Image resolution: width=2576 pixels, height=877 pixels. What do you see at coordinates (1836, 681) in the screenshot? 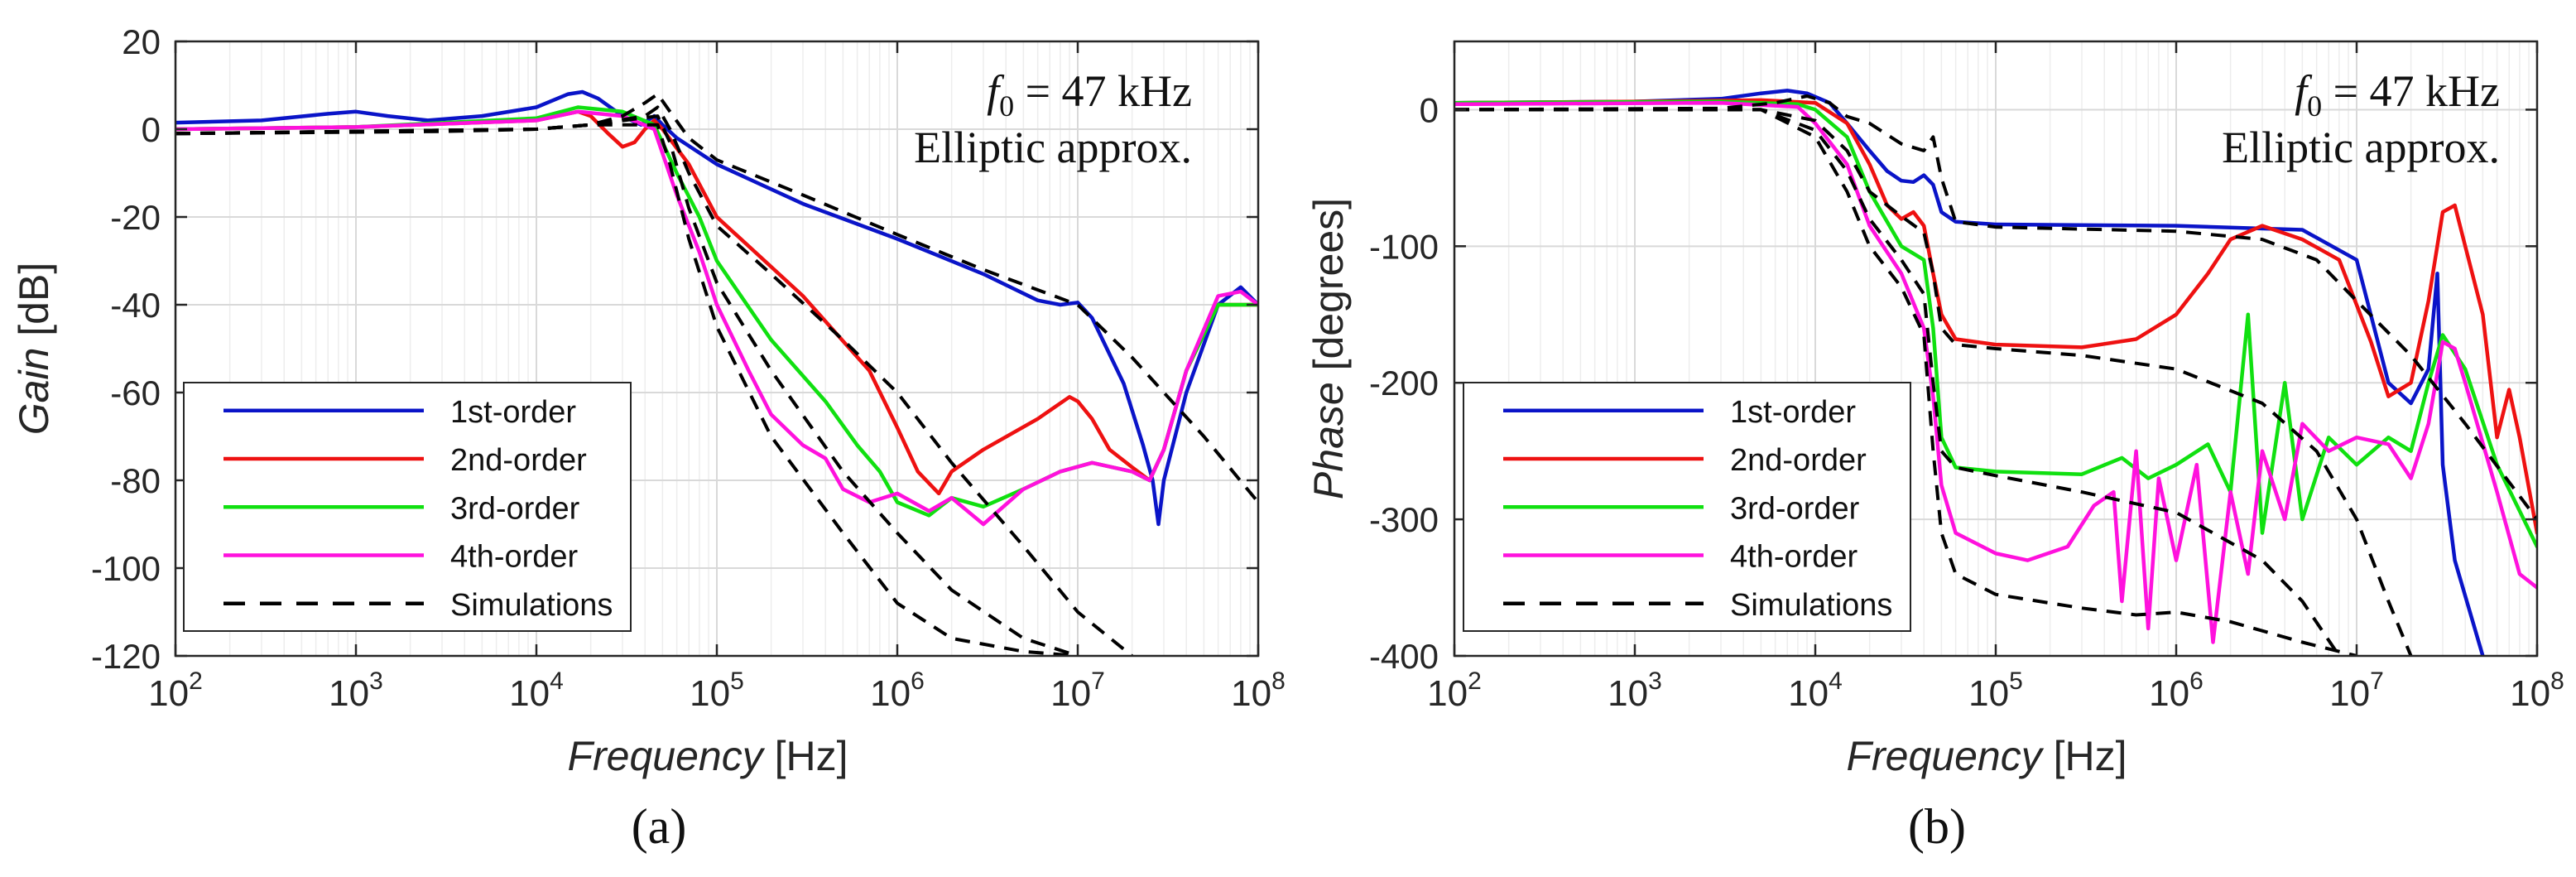
I see `x-tick-label-exponent: 4` at bounding box center [1836, 681].